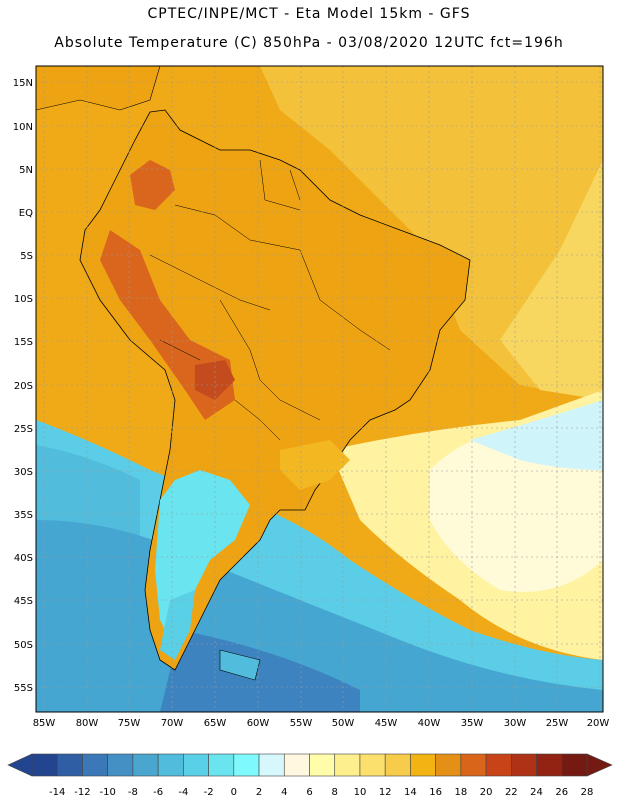 Image resolution: width=618 pixels, height=800 pixels. What do you see at coordinates (23, 472) in the screenshot?
I see `lat-label: 30S` at bounding box center [23, 472].